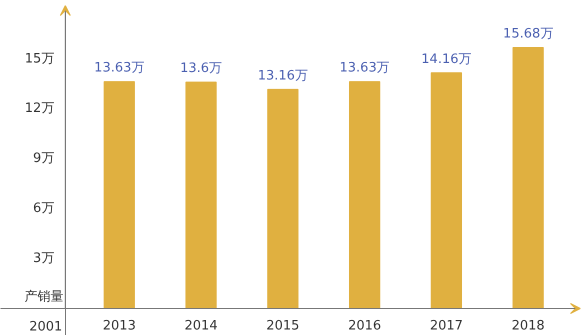 The height and width of the screenshot is (335, 582). Describe the element at coordinates (45, 327) in the screenshot. I see `text: 2001` at that location.